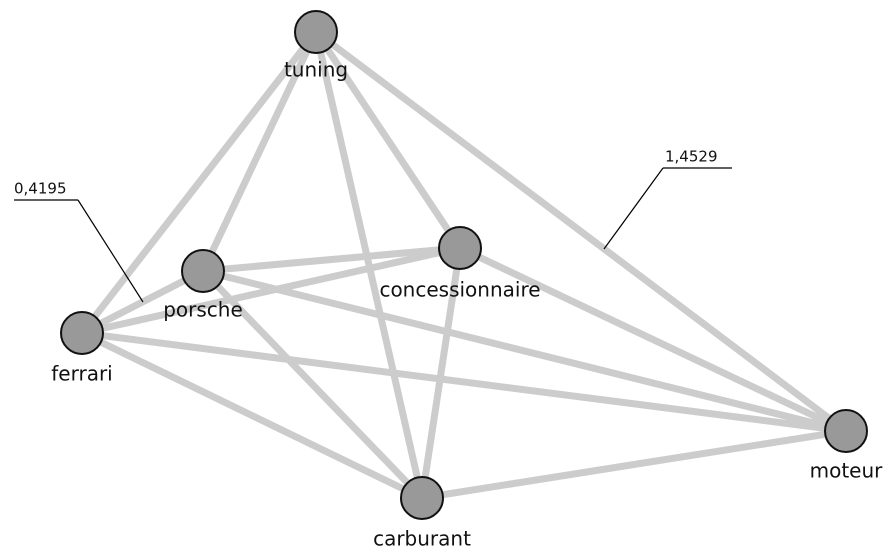 This screenshot has width=888, height=554. Describe the element at coordinates (203, 310) in the screenshot. I see `node-label: porsche` at that location.